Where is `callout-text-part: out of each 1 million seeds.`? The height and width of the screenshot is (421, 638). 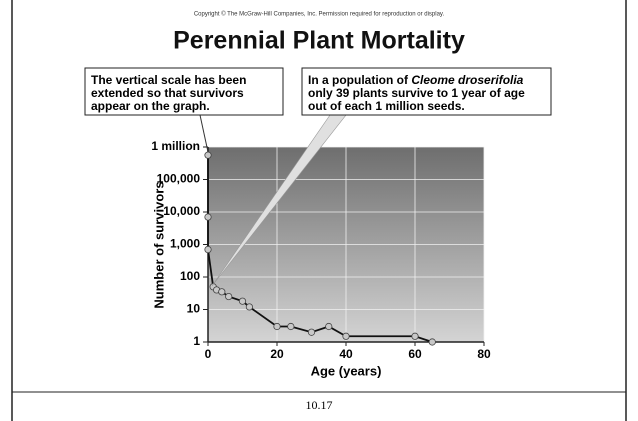
callout-text-part: out of each 1 million seeds. is located at coordinates (386, 106).